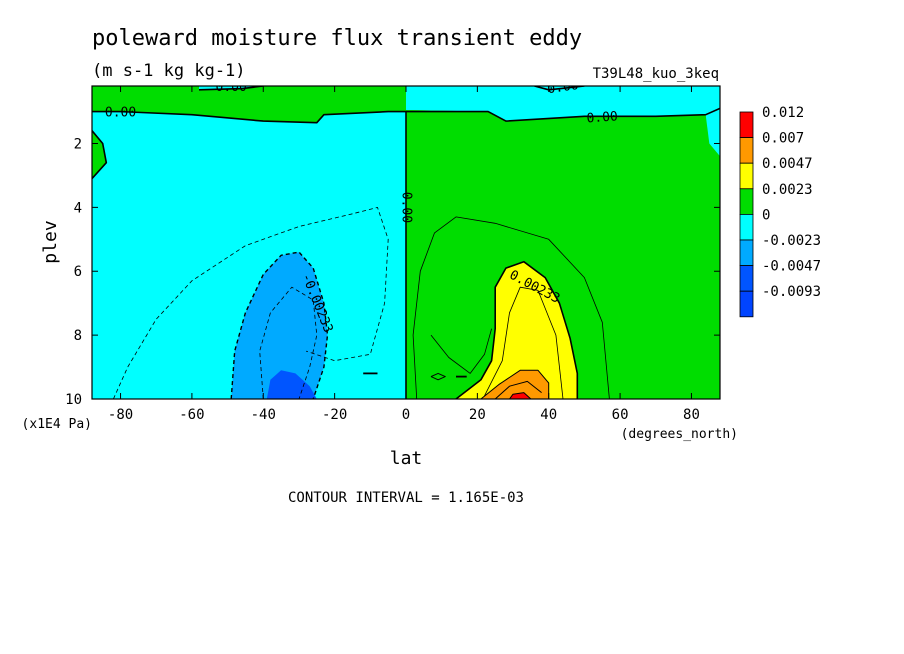 The width and height of the screenshot is (904, 654). I want to click on contour-interval: CONTOUR INTERVAL = 1.165E-03, so click(406, 498).